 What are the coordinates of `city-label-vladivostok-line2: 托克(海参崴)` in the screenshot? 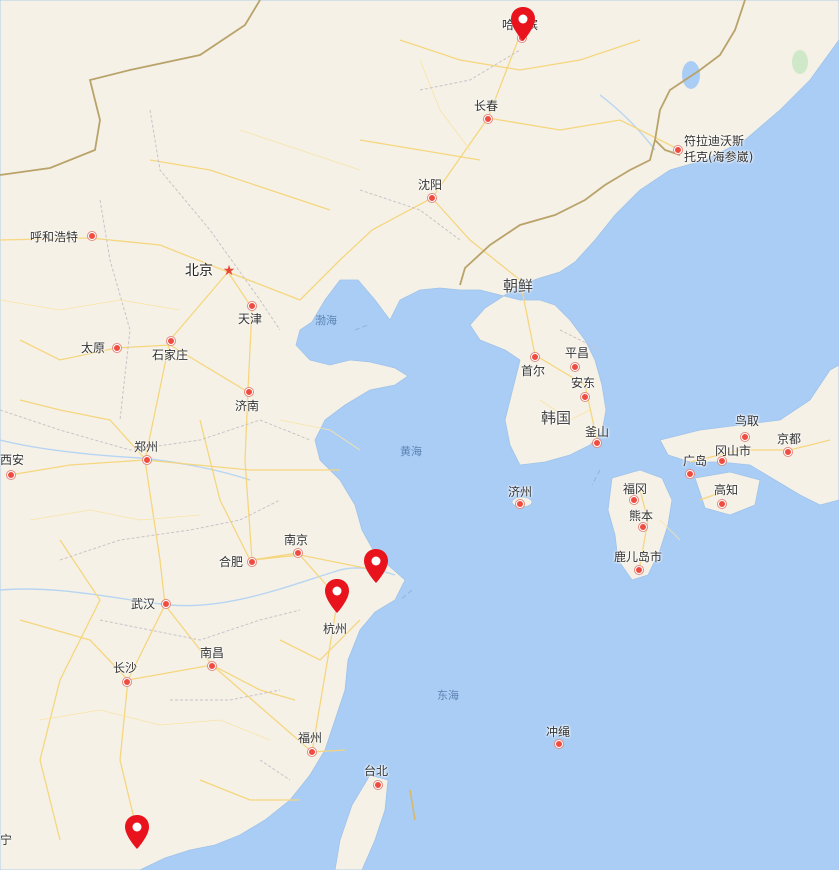 It's located at (719, 157).